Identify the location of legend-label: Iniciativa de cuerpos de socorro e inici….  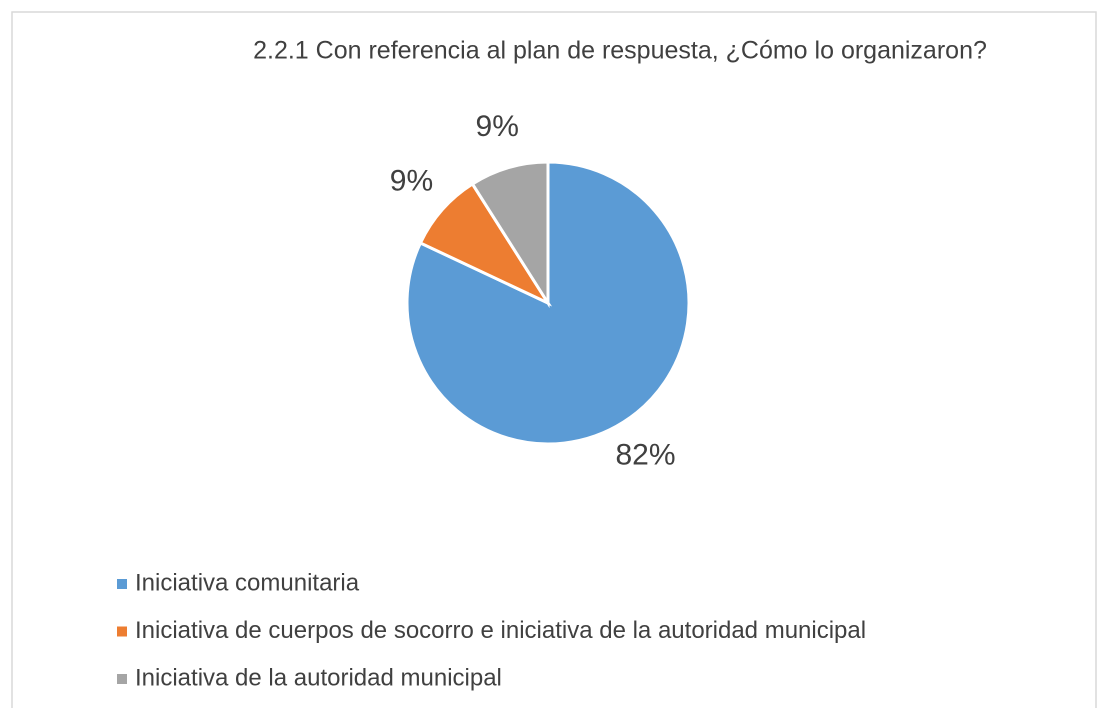
(500, 630).